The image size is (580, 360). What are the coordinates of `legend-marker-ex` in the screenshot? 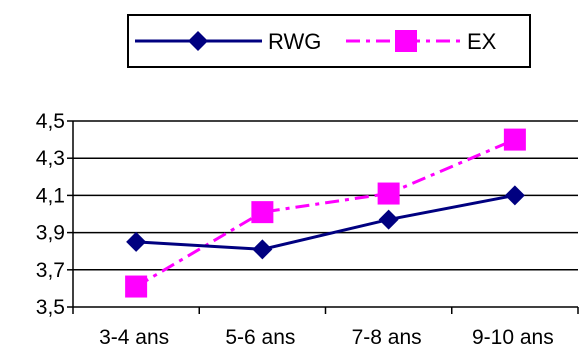 It's located at (406, 41).